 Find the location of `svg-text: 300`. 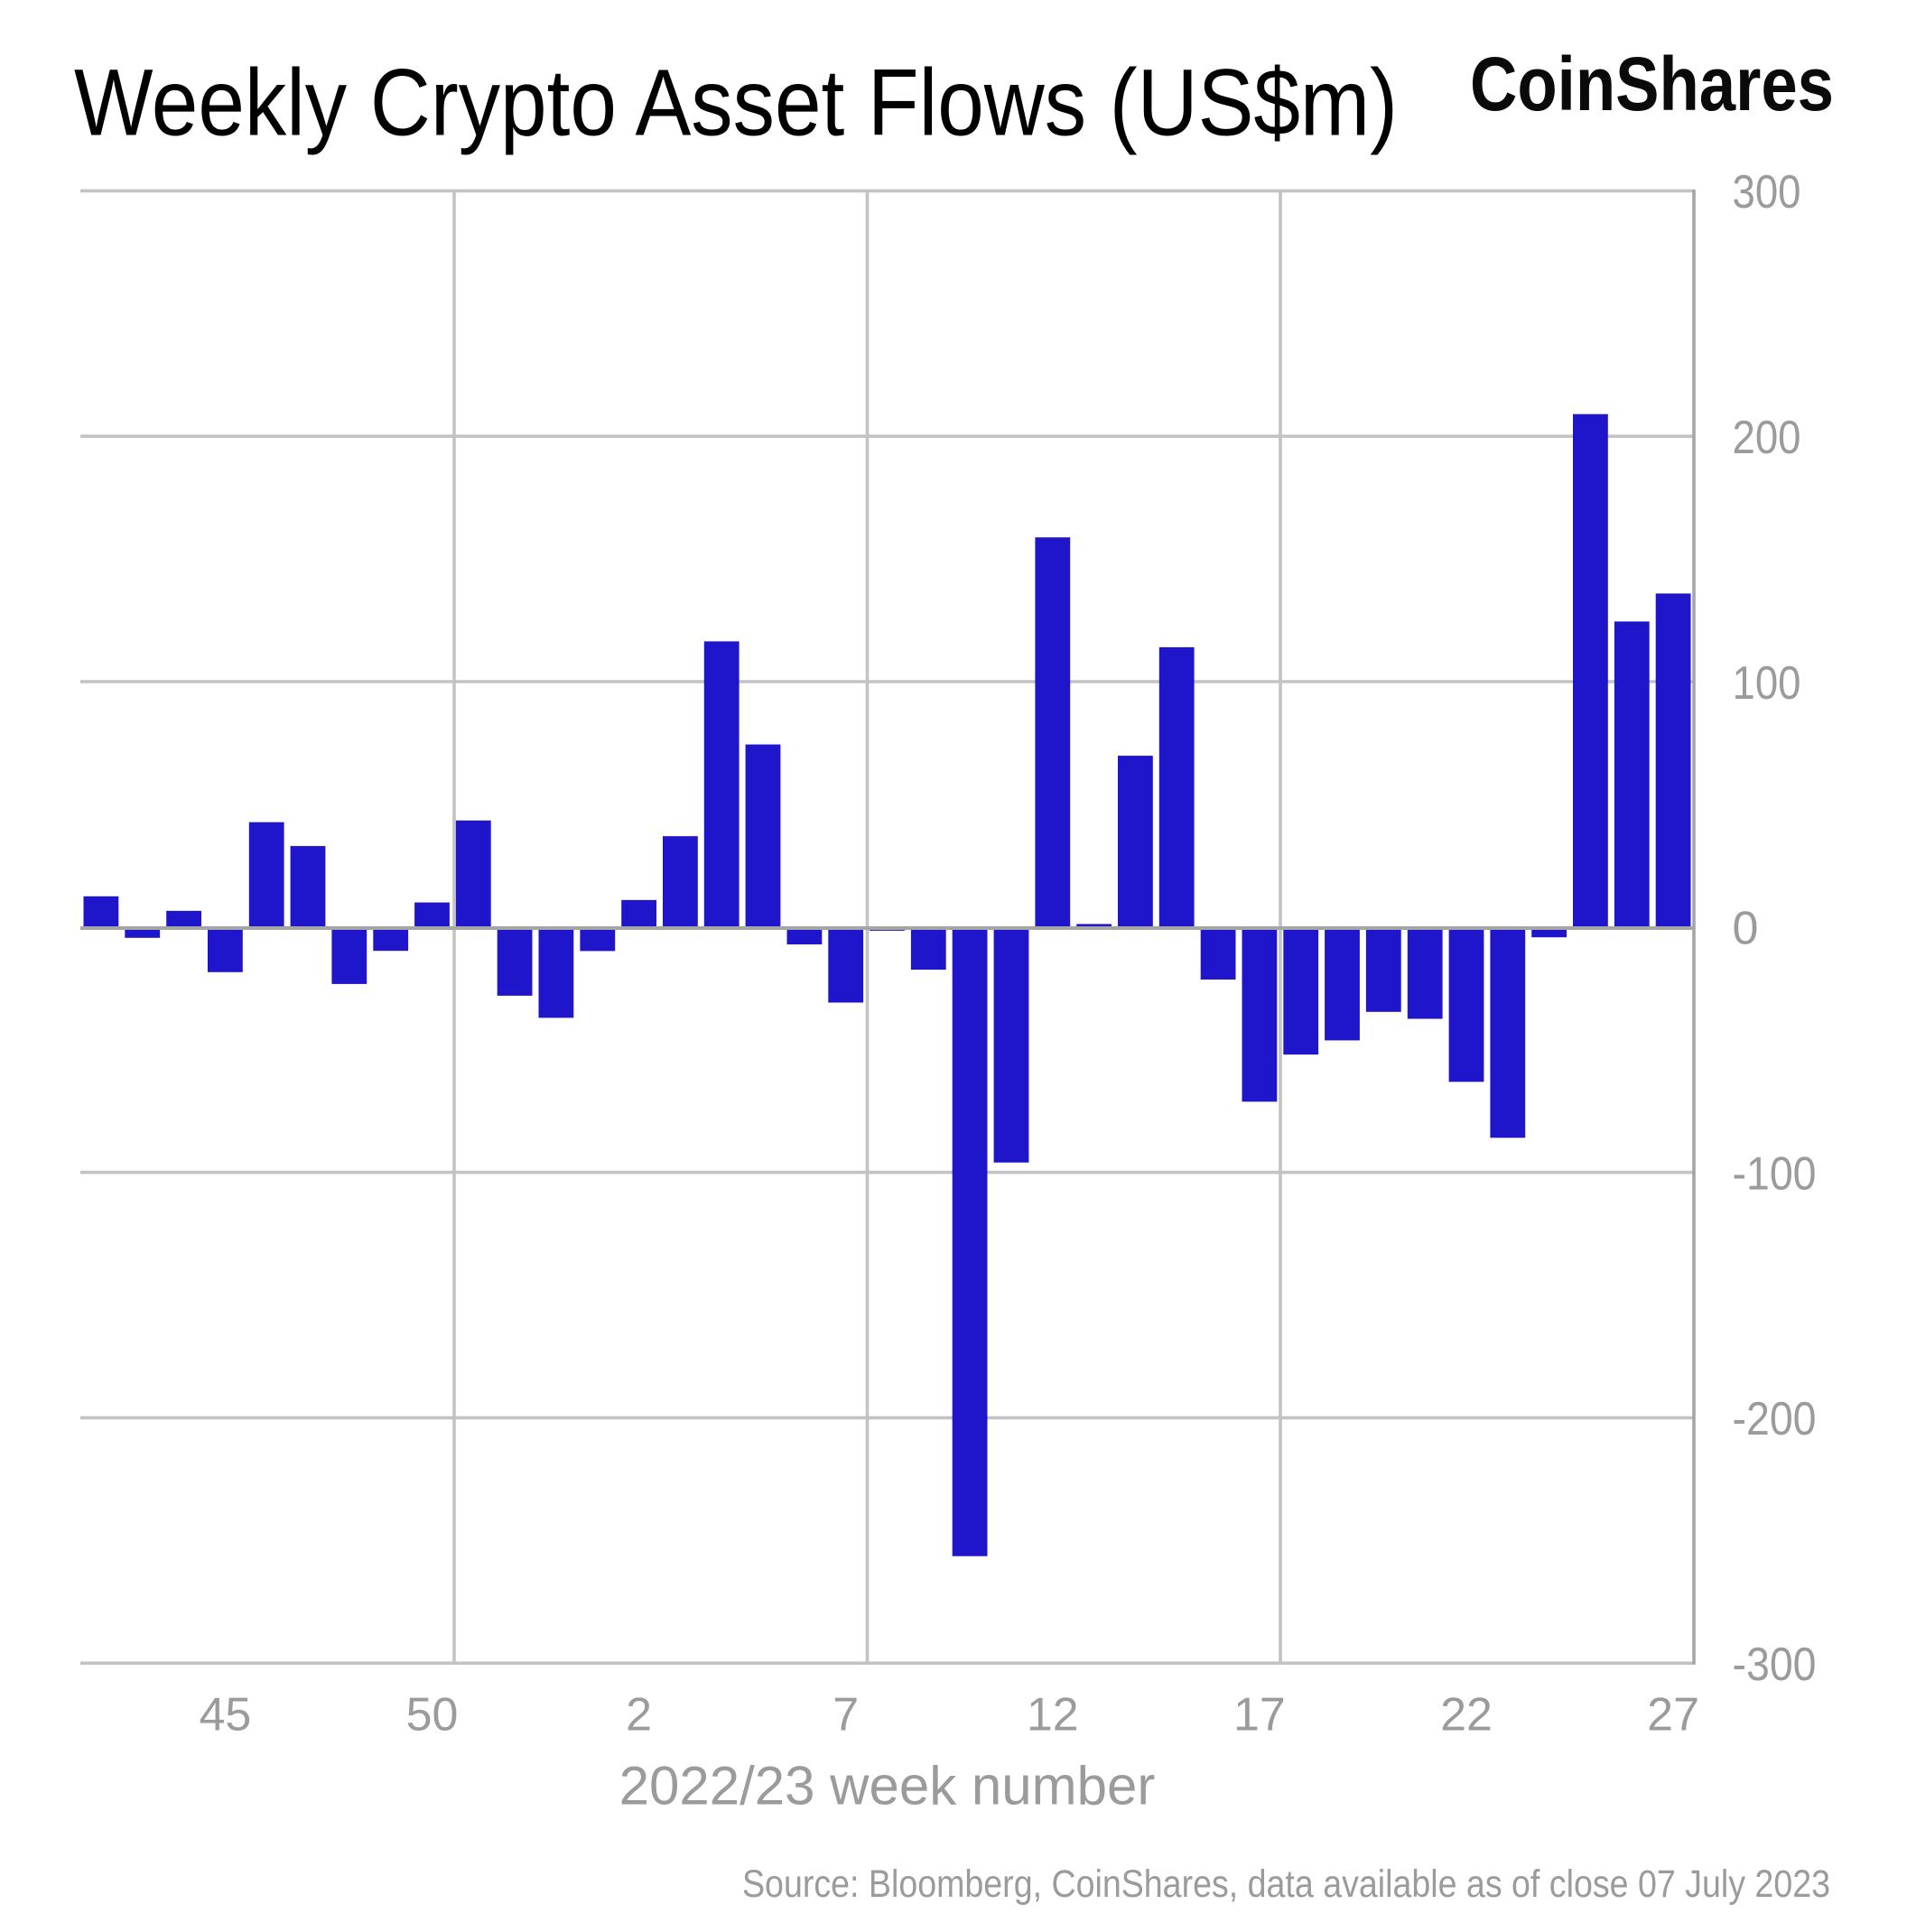

svg-text: 300 is located at coordinates (1767, 192).